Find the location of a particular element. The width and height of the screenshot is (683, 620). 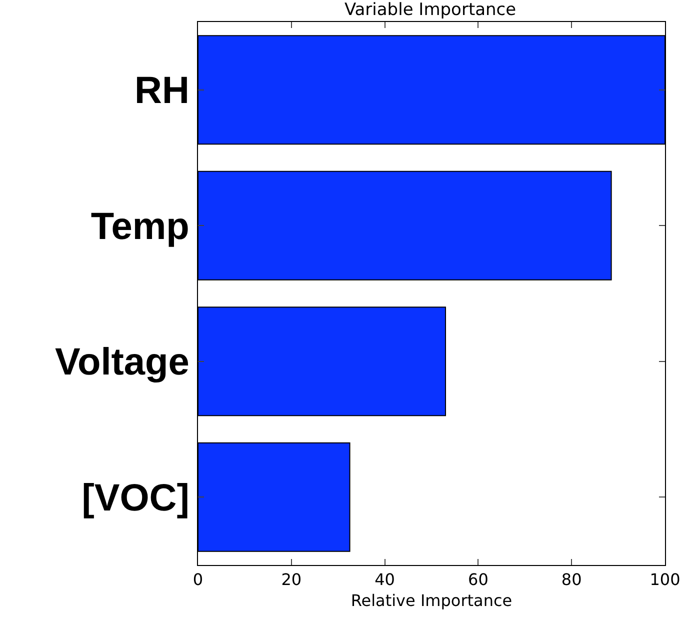

x-tick-label: 80 is located at coordinates (571, 580).